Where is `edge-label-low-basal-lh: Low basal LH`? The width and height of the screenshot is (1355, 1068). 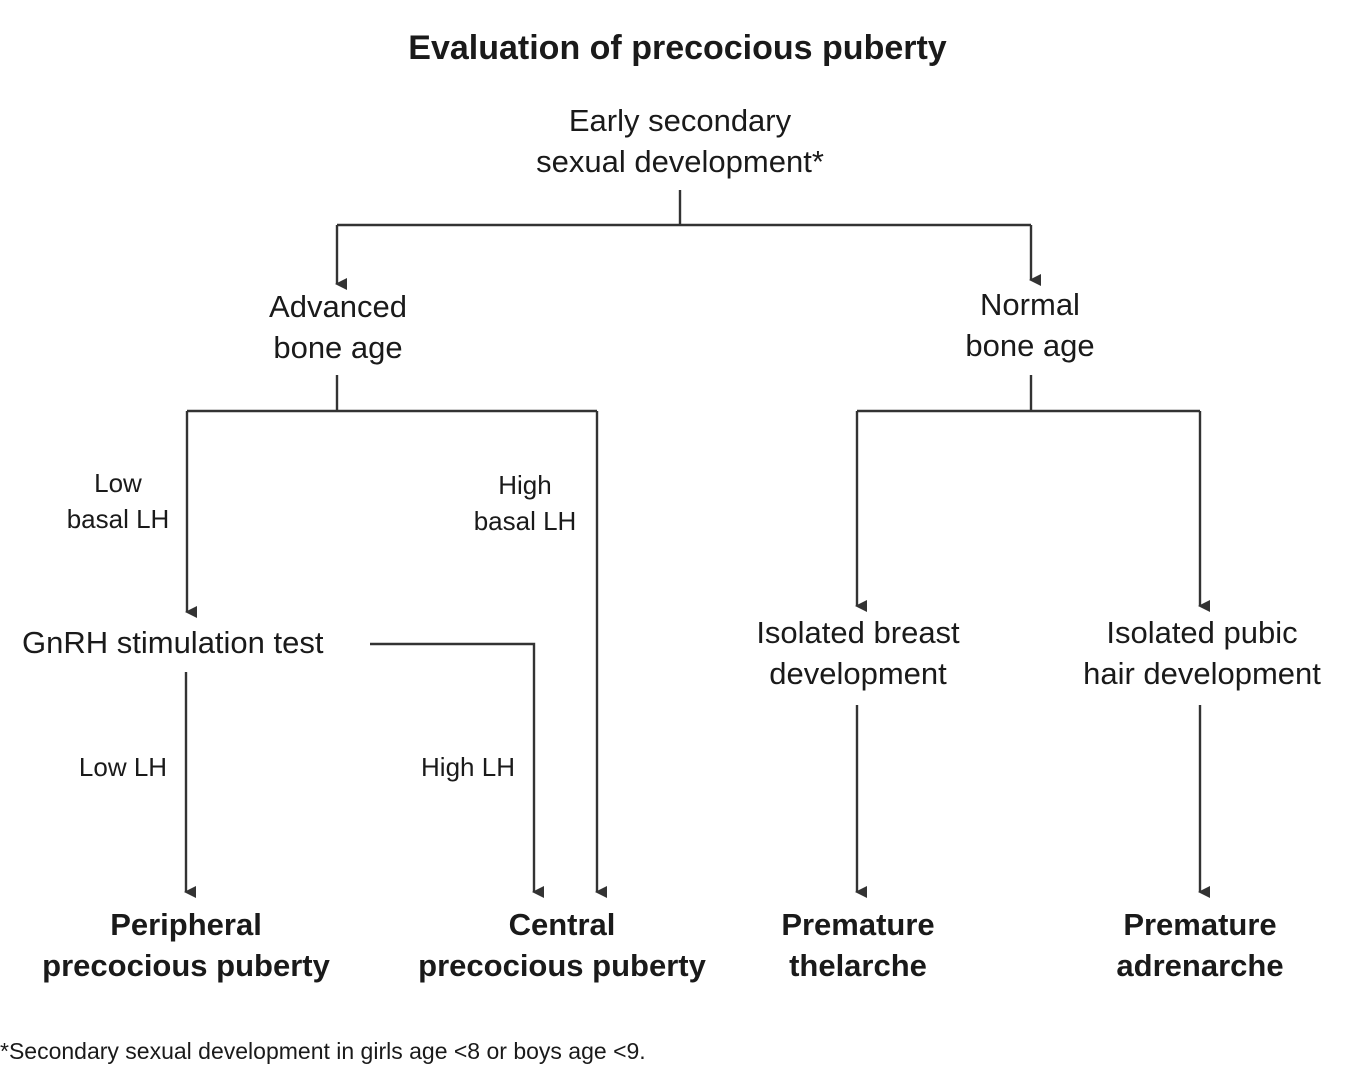
edge-label-low-basal-lh: Low basal LH is located at coordinates (118, 501).